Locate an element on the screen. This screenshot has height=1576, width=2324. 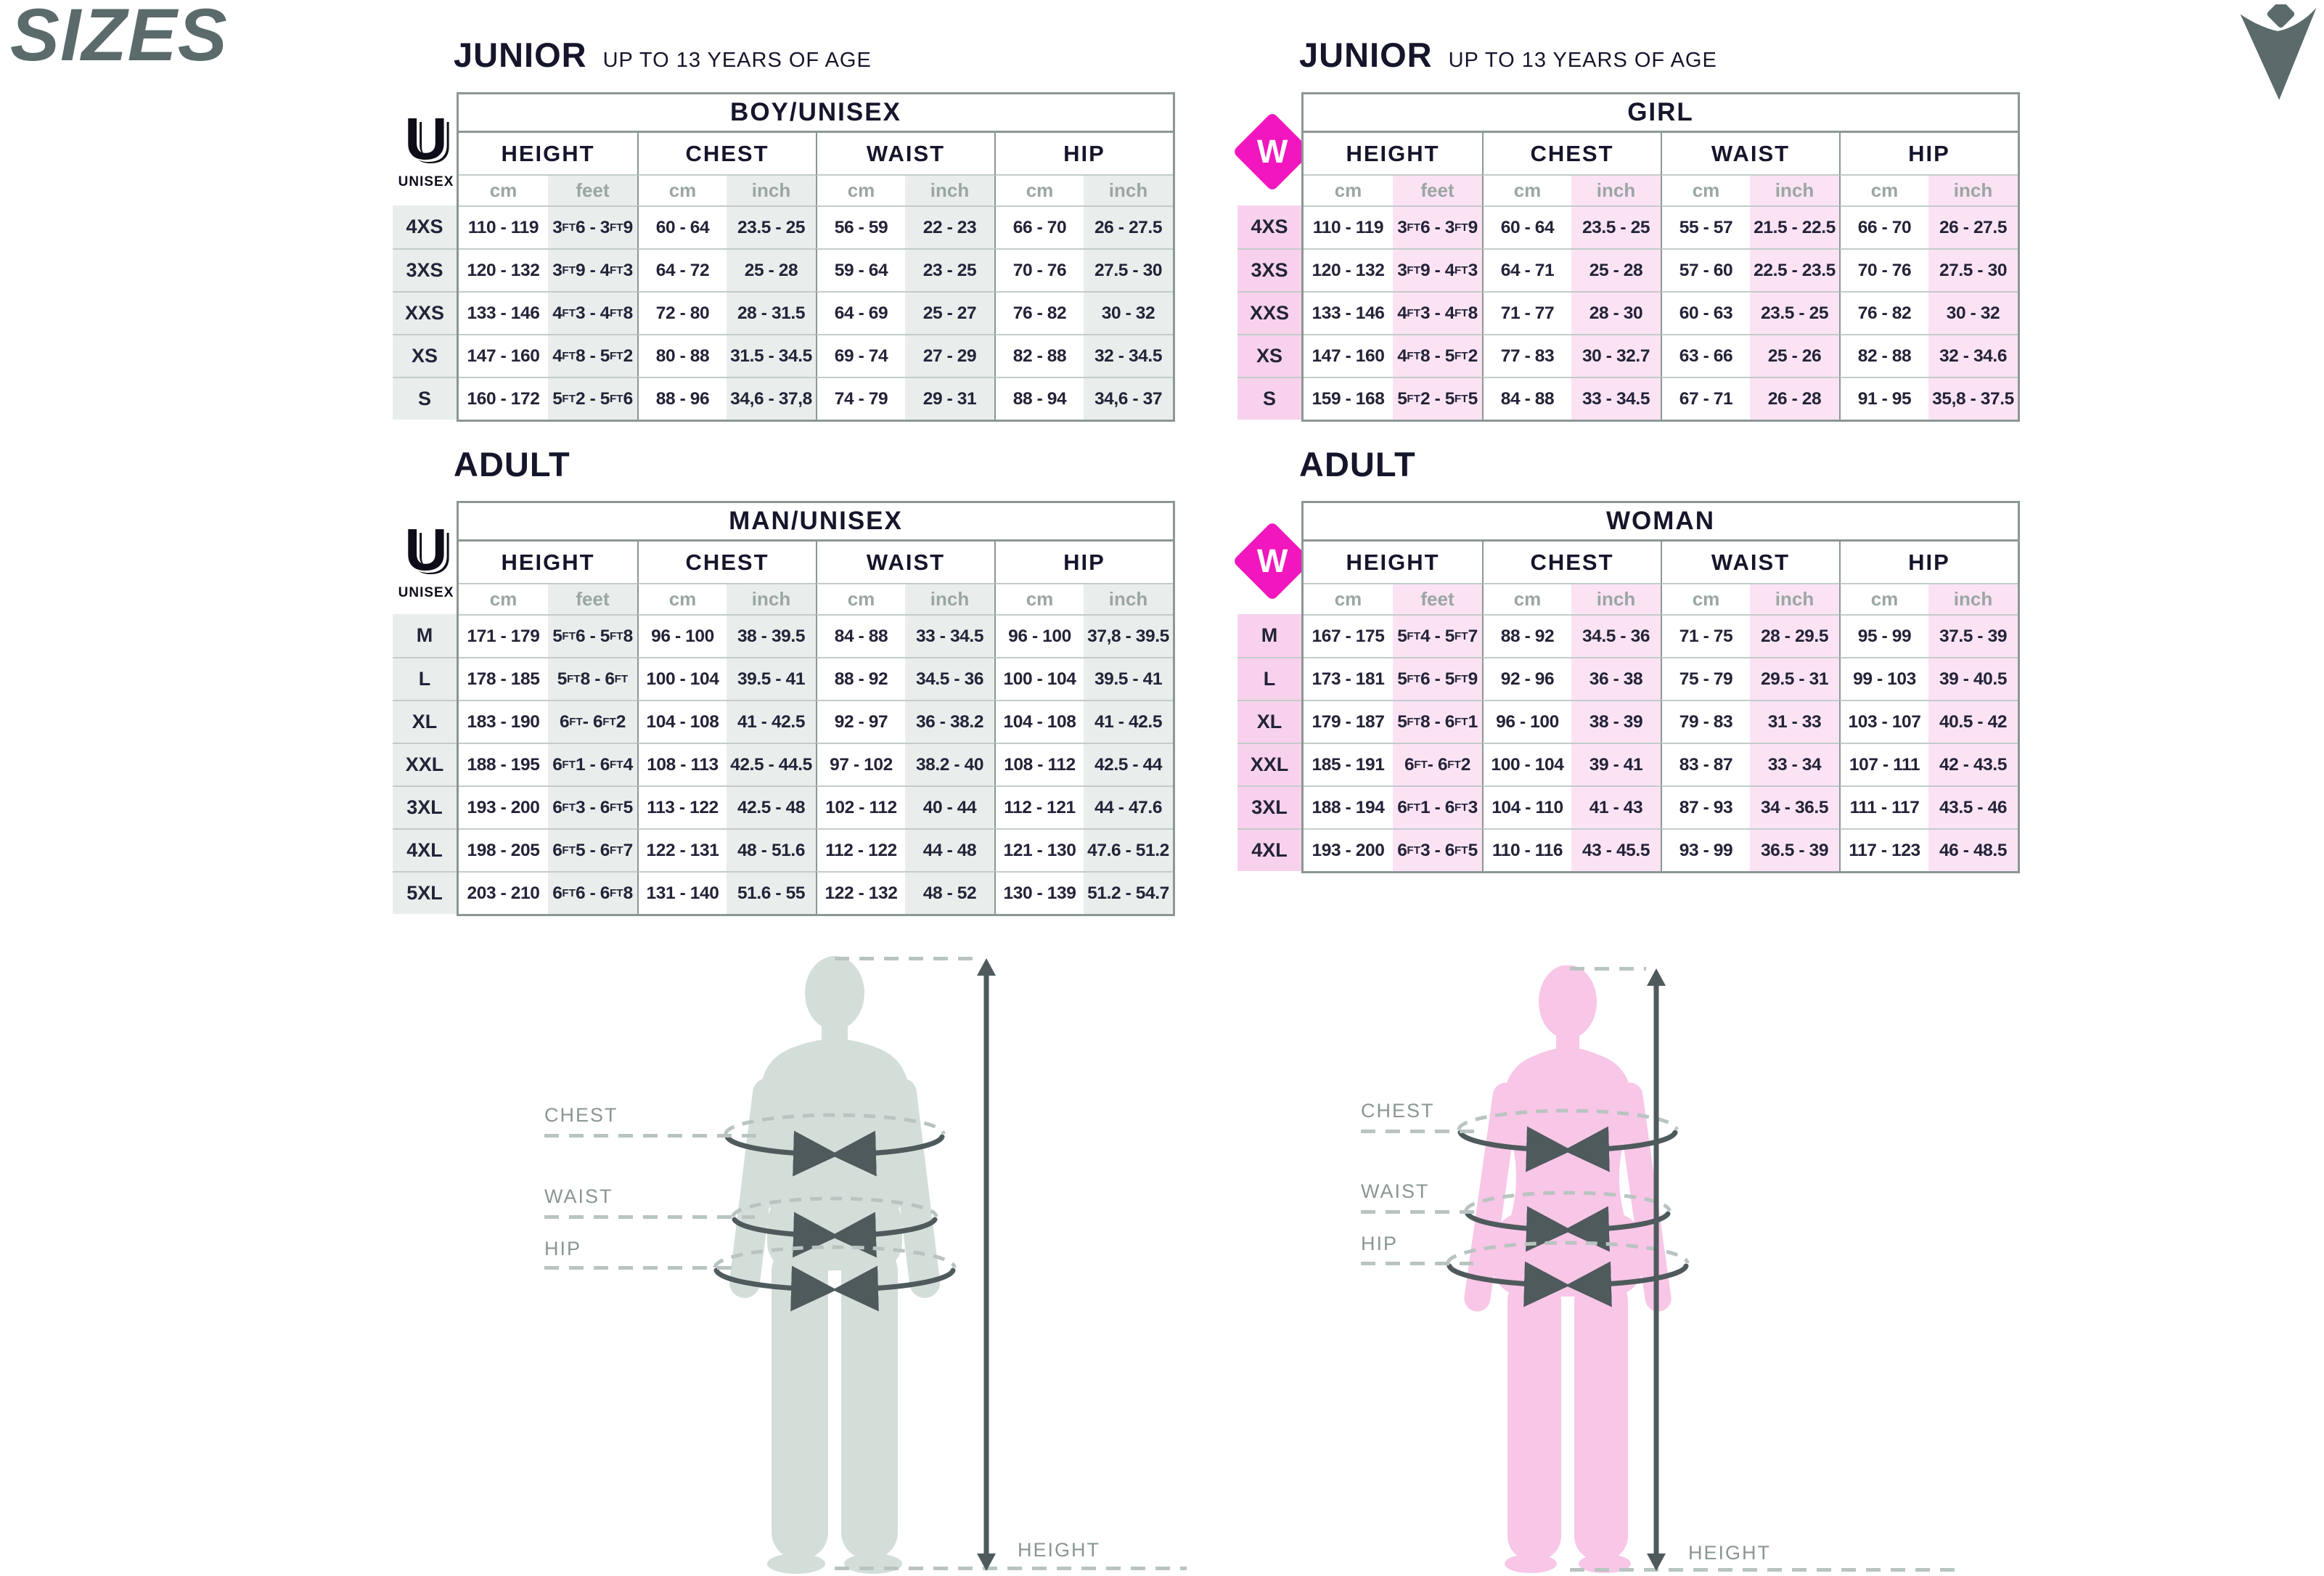
value-cell: 60 - 63 is located at coordinates (1706, 312).